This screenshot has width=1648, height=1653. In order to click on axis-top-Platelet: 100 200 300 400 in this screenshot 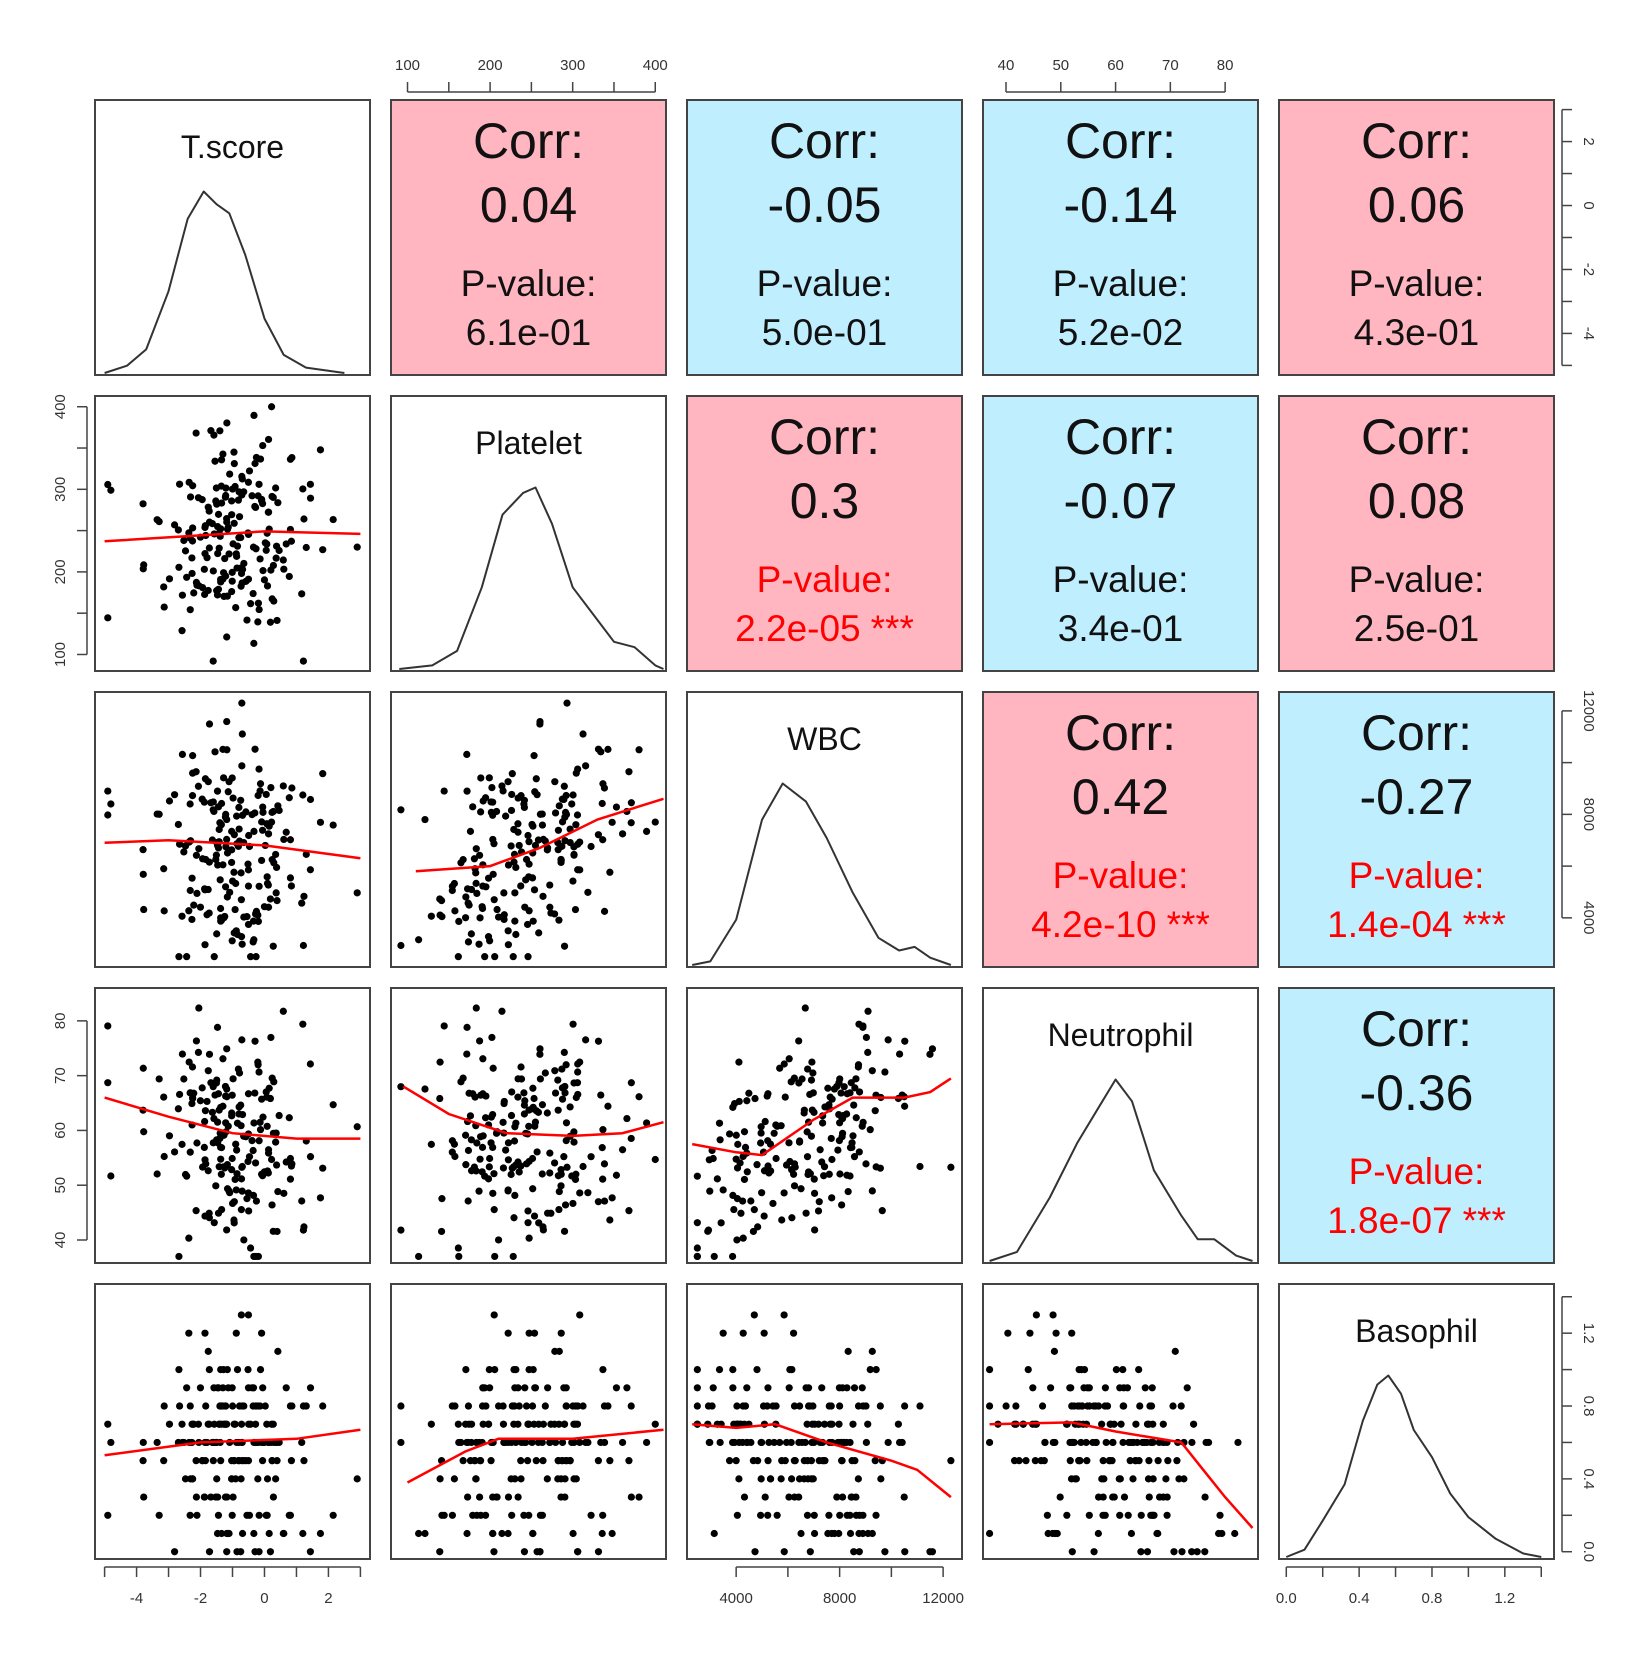, I will do `click(531, 75)`.